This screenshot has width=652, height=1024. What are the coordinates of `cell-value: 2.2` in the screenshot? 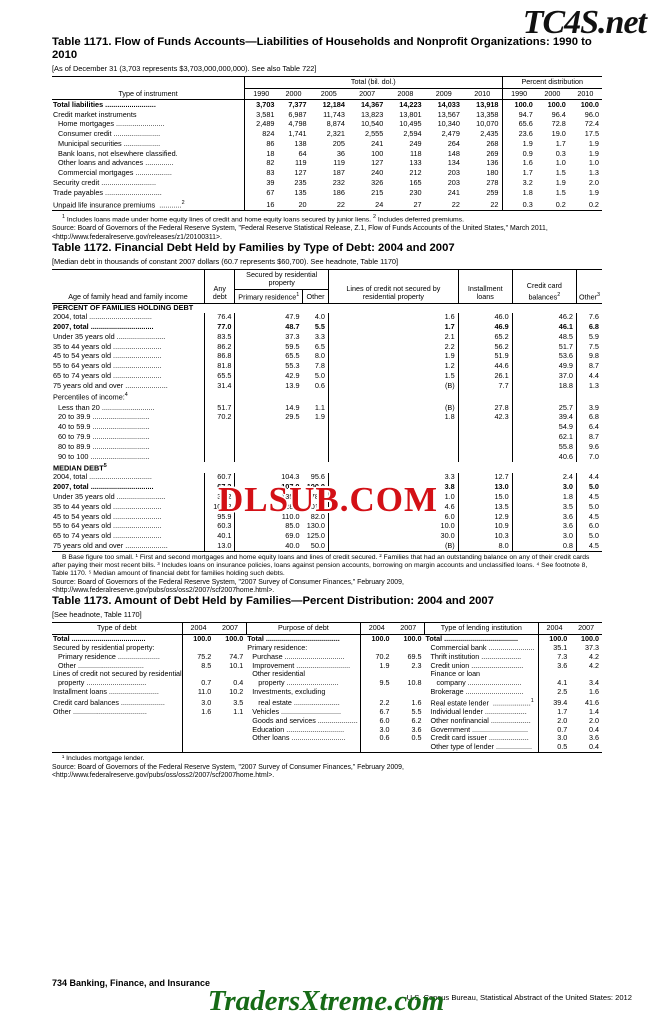 It's located at (376, 702).